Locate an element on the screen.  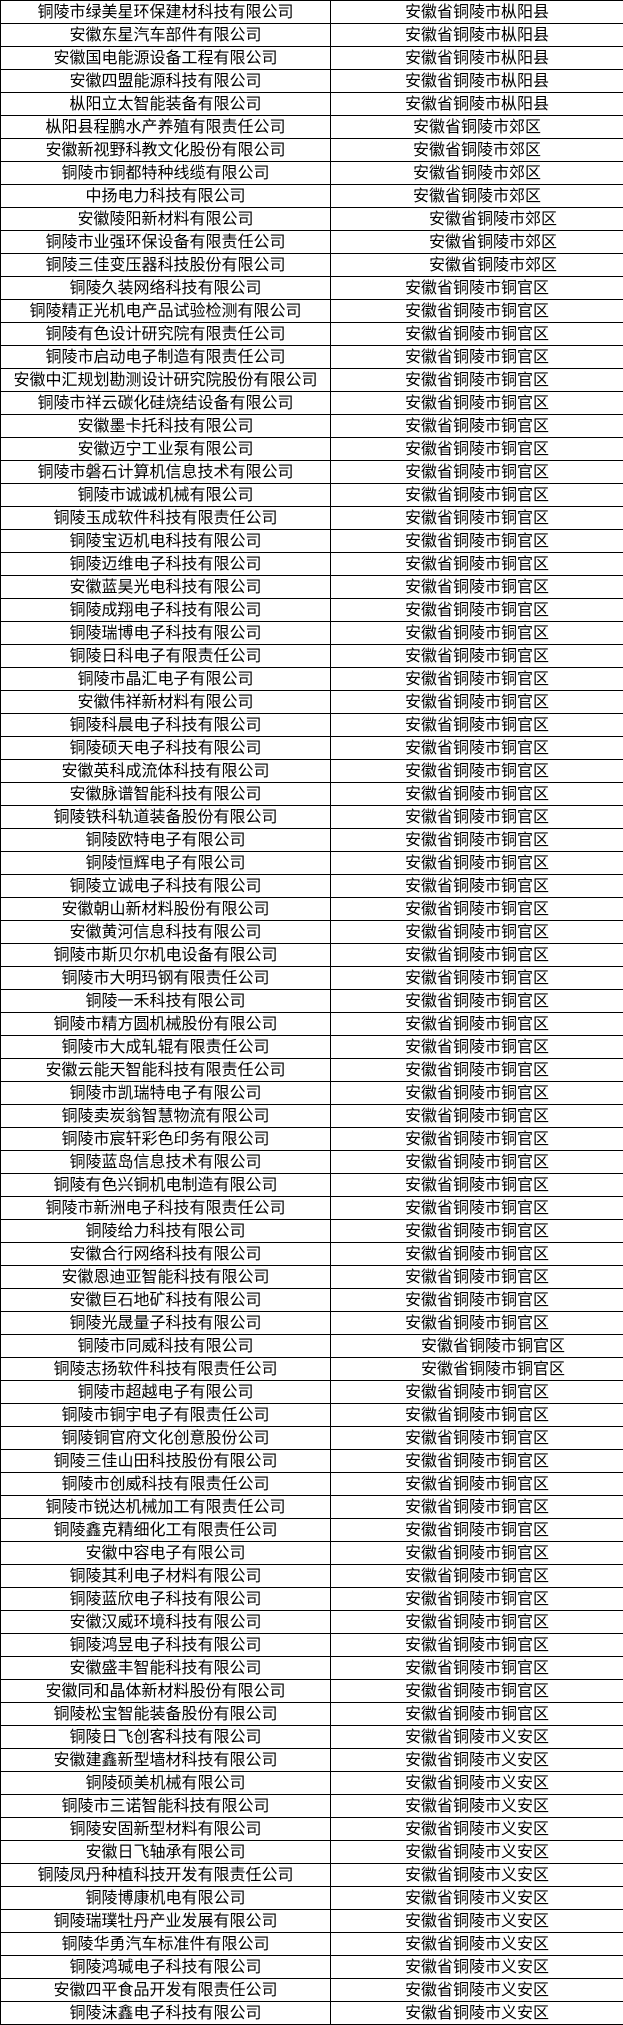
company-name-cell: 铜陵市精方圆机械股份有限公司 is located at coordinates (165, 1024).